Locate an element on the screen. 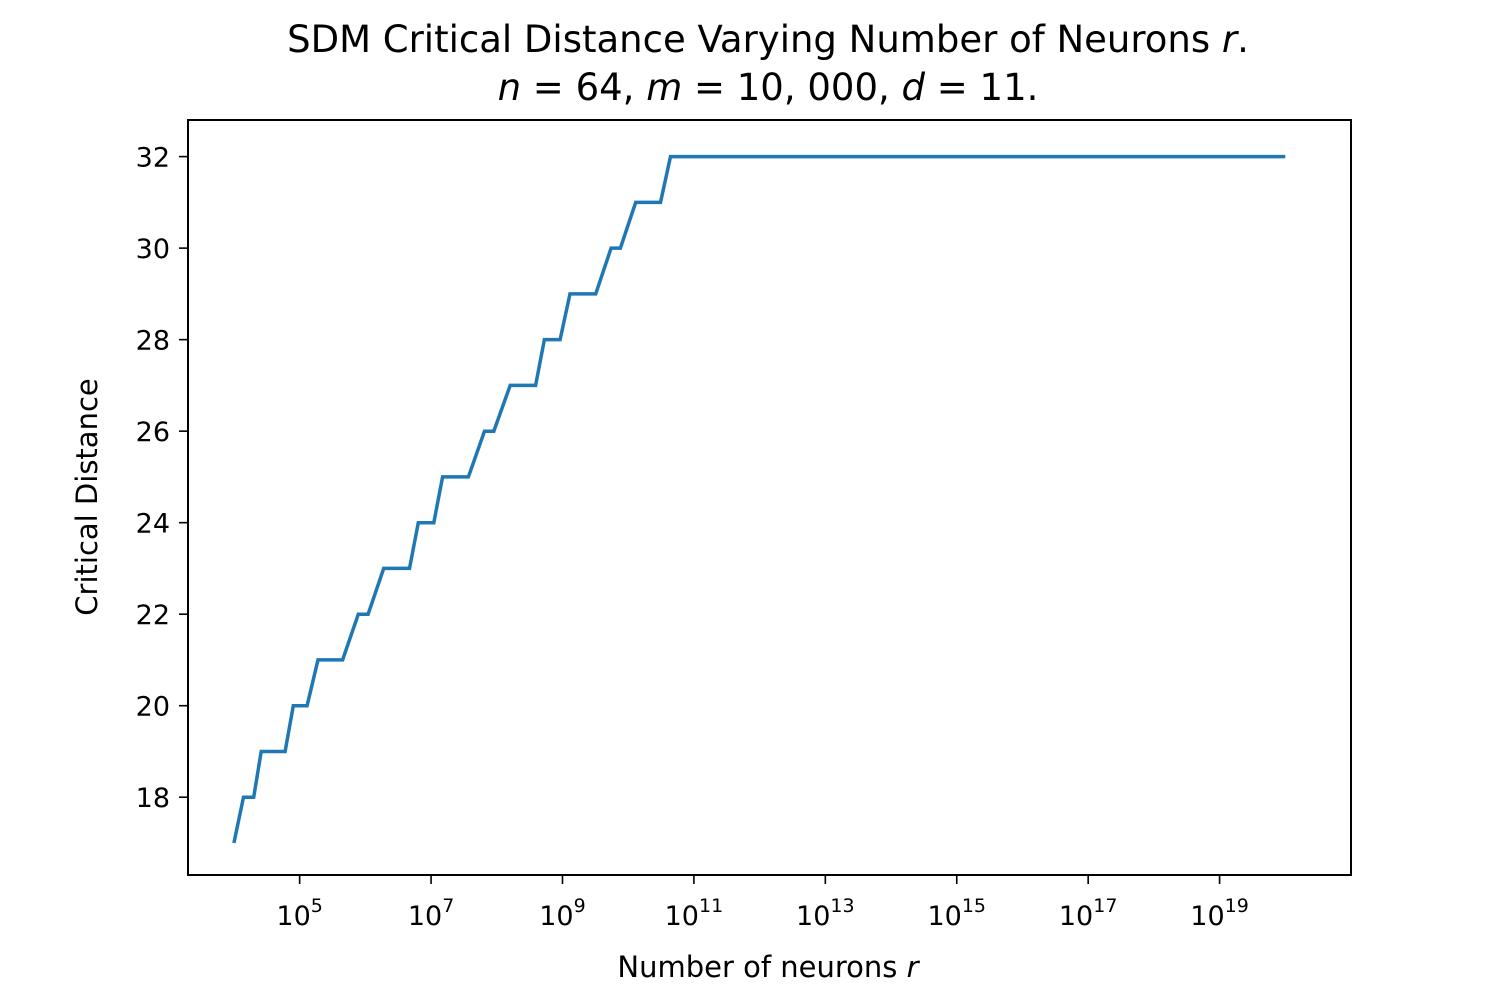 This screenshot has height=1000, width=1500. y-tick-label: 24 is located at coordinates (153, 524).